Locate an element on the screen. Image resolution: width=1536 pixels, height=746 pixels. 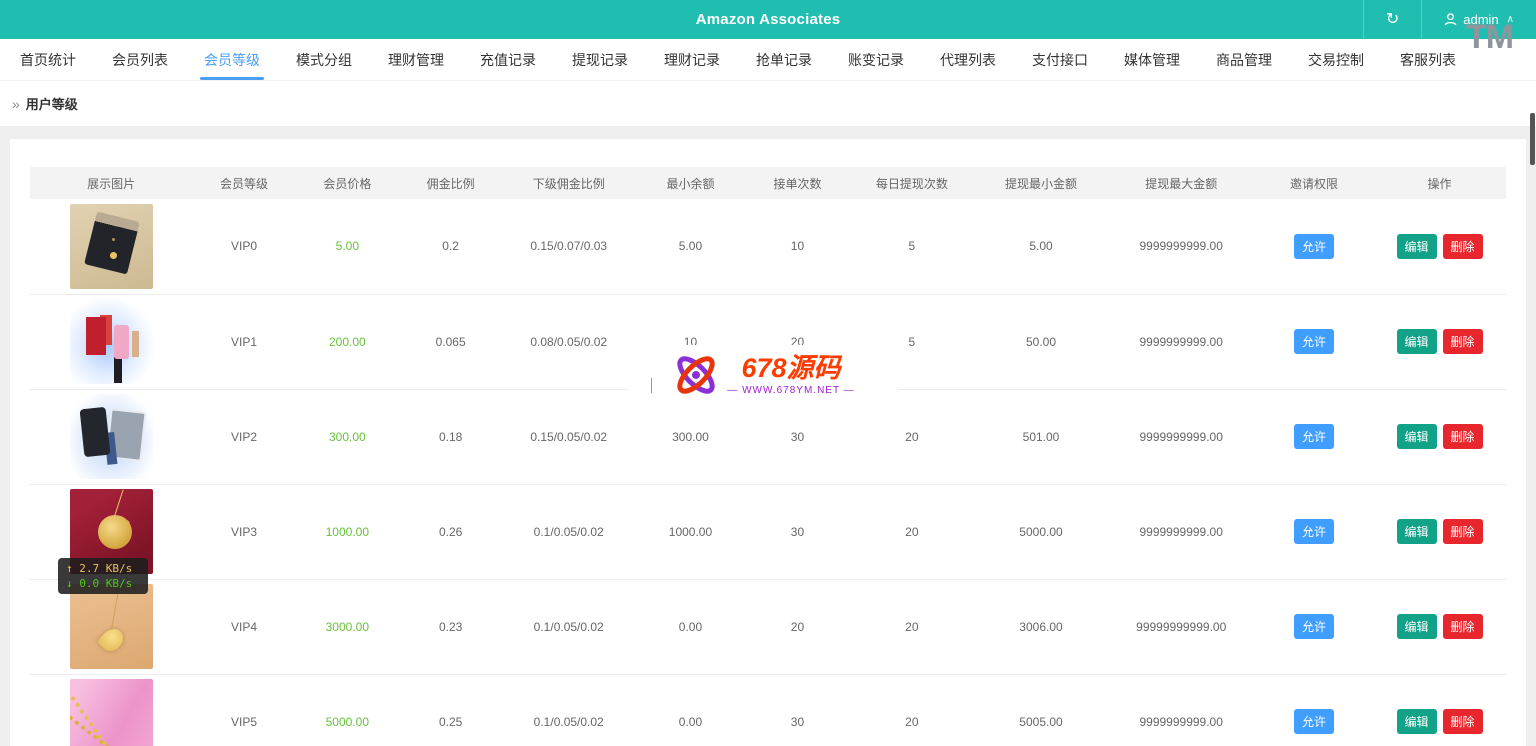
min-withdraw-cell: 5.00 is located at coordinates (1041, 247).